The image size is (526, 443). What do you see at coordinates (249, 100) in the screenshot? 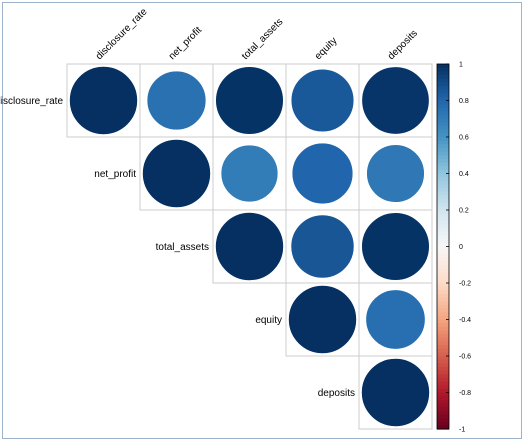
I see `corr-circle-disclosure_rate-total_assets` at bounding box center [249, 100].